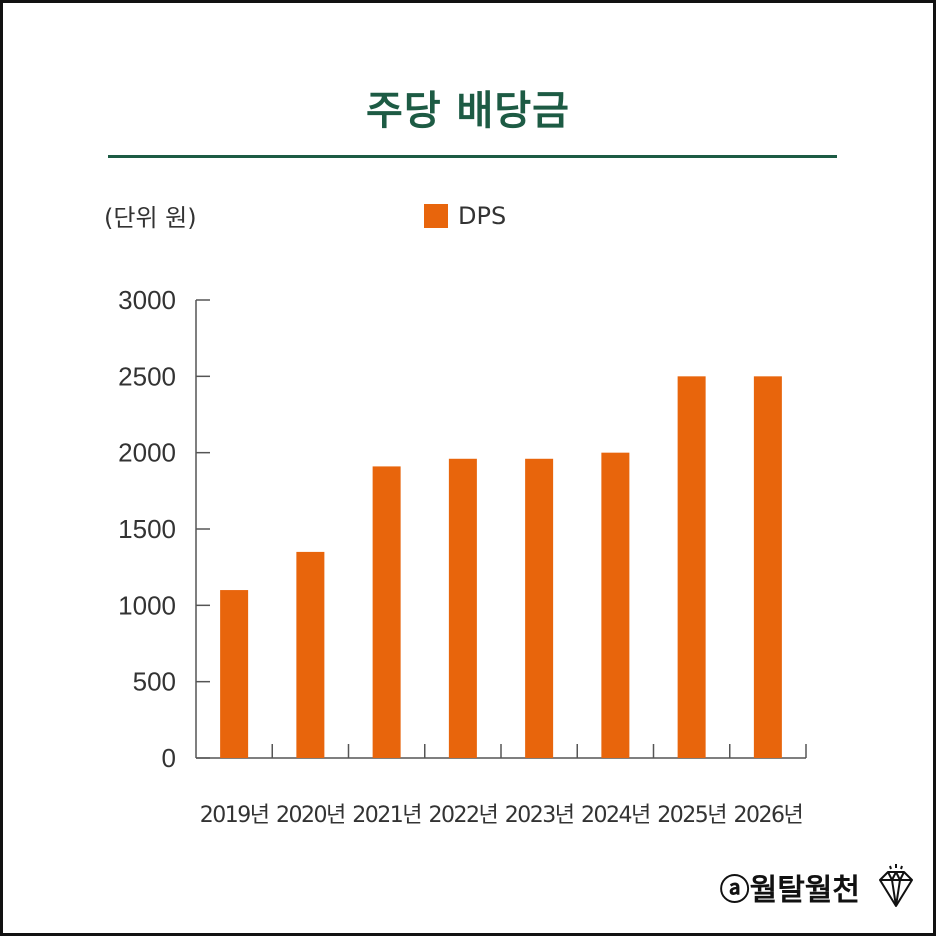  What do you see at coordinates (472, 156) in the screenshot?
I see `title-divider` at bounding box center [472, 156].